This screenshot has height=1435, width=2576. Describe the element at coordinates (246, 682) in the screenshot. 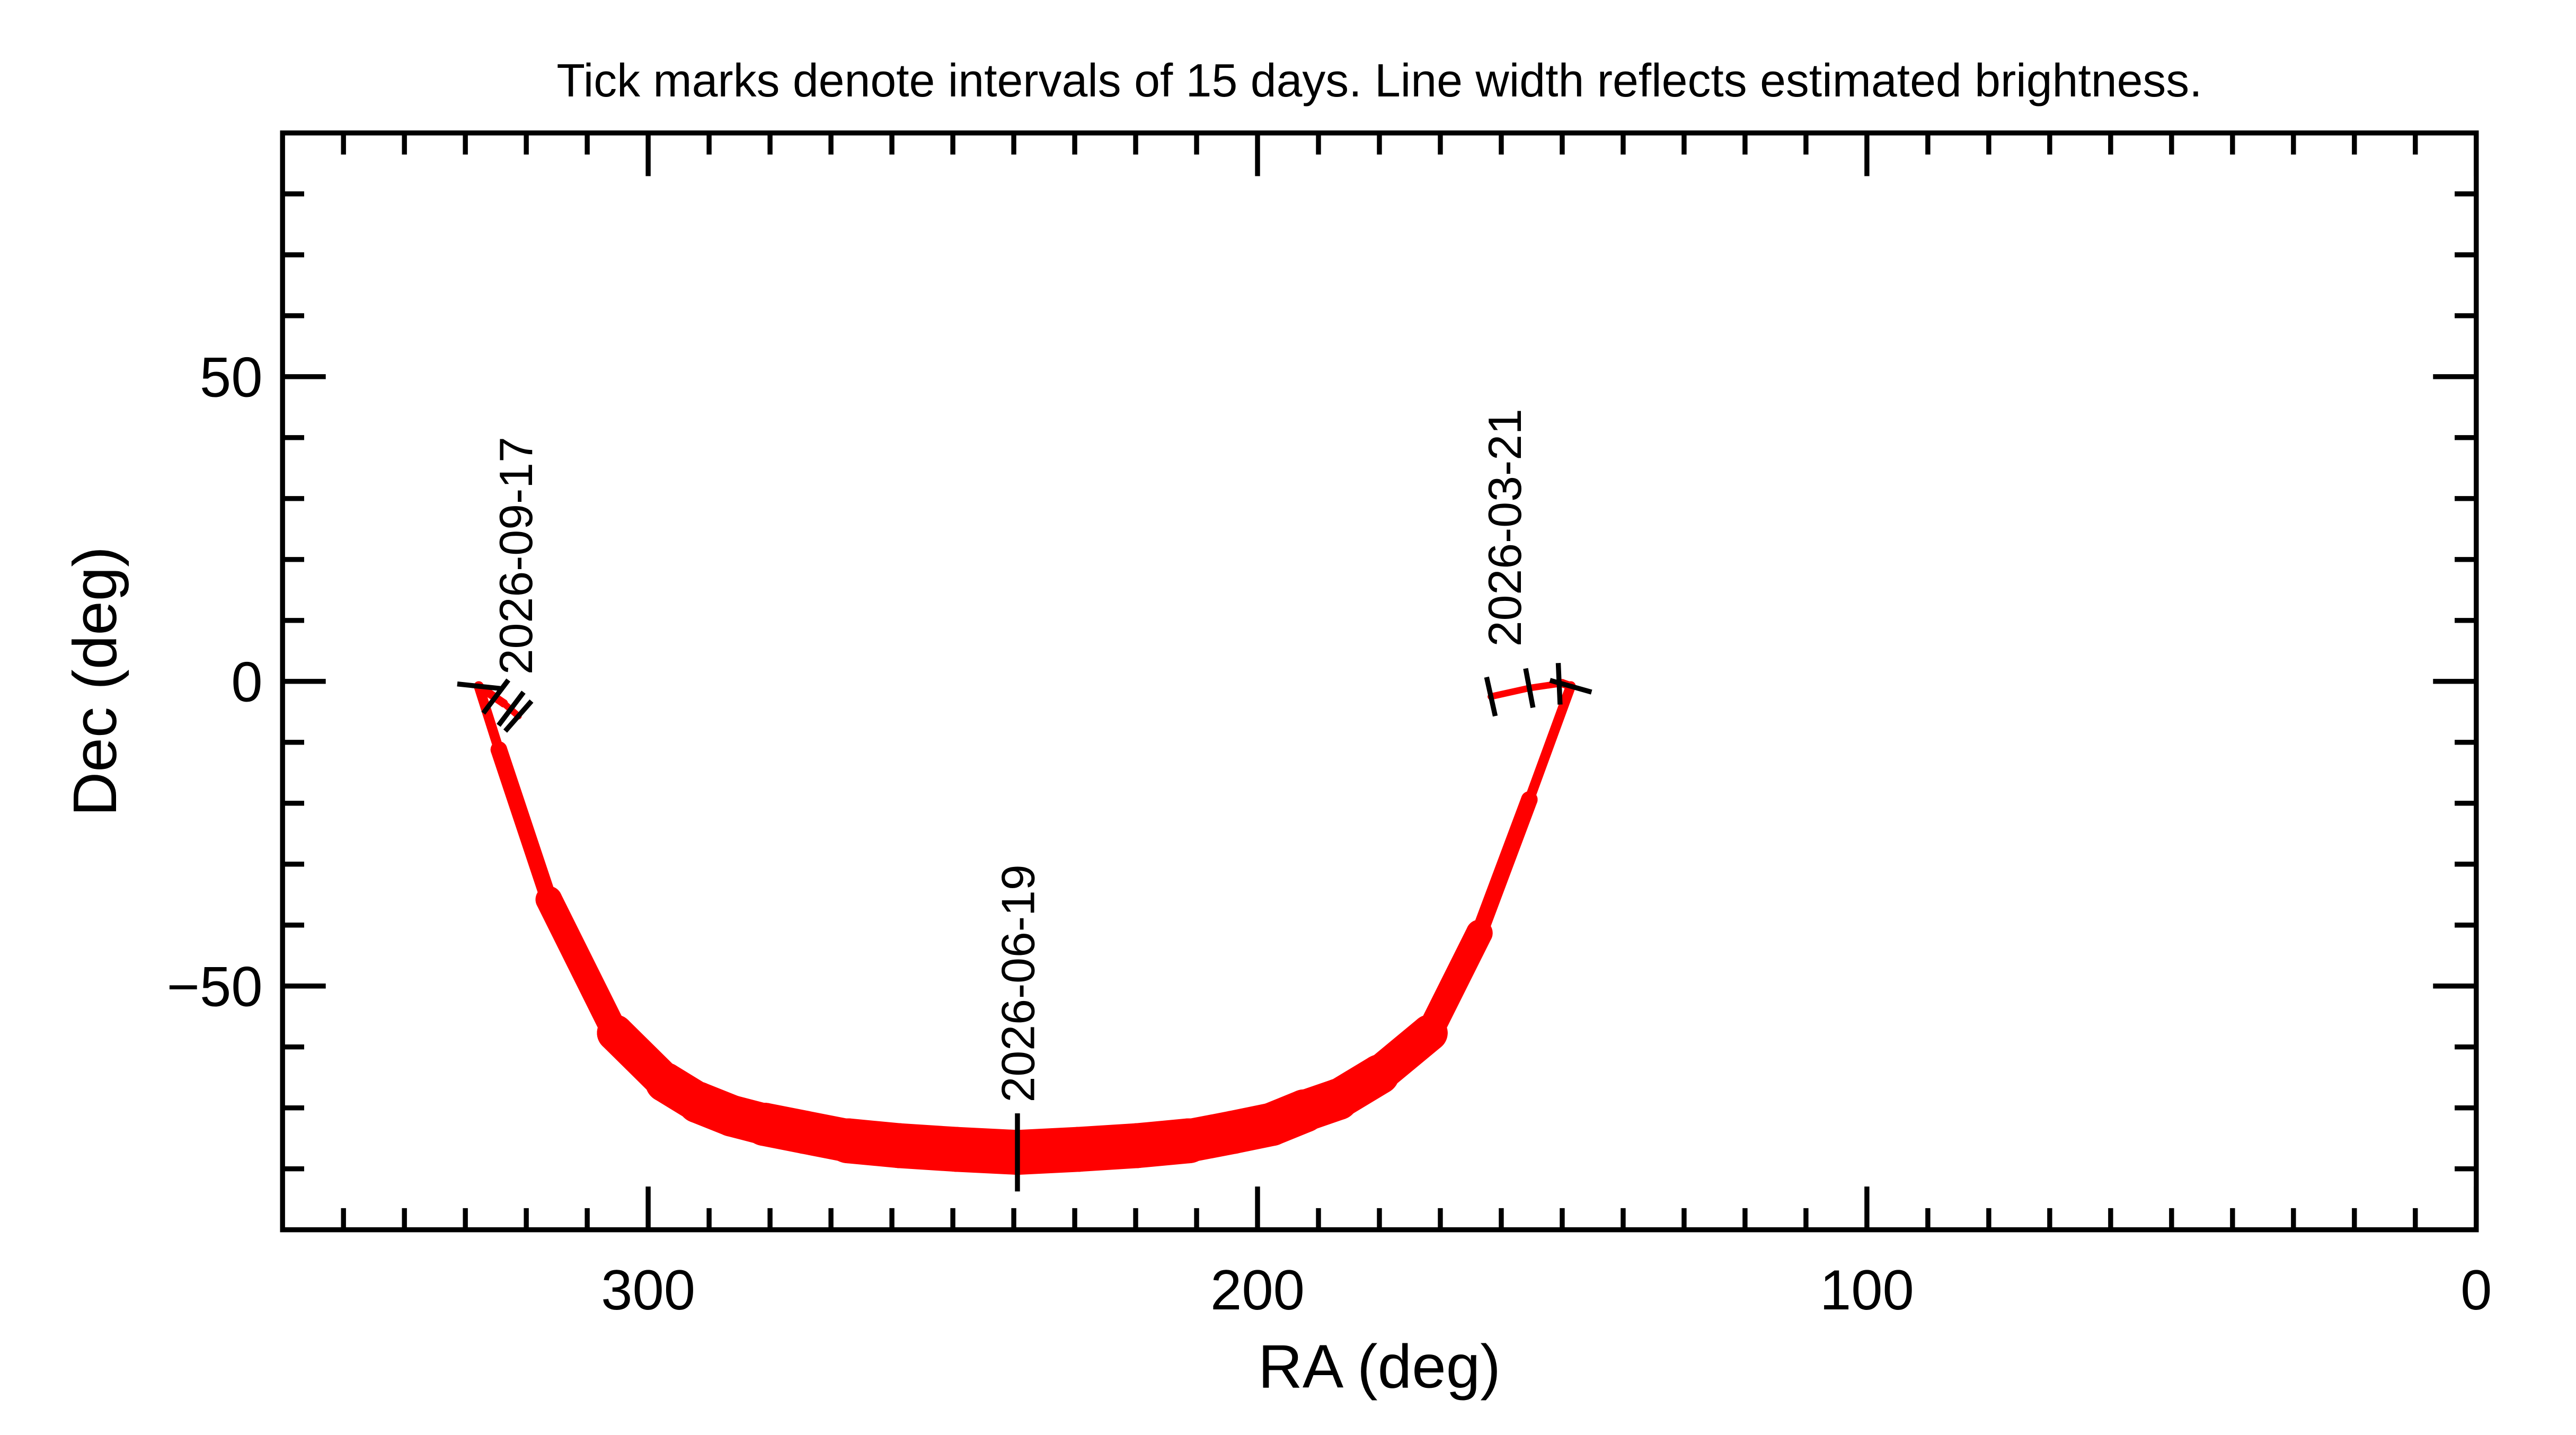

I see `y-tick-label: 0` at that location.